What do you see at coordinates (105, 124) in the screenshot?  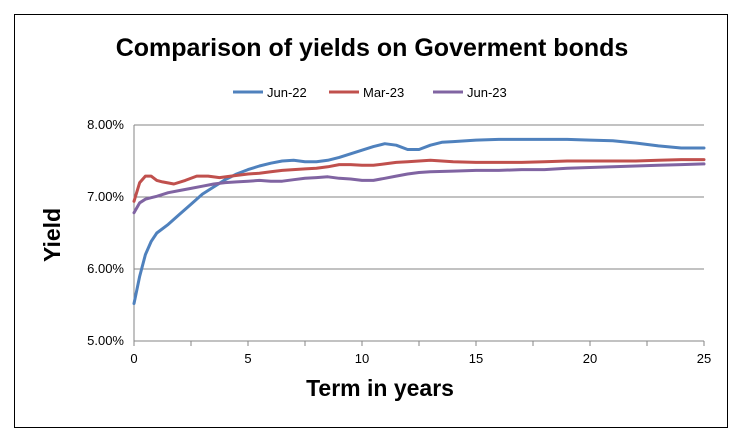 I see `y-tick-label: 8.00%` at bounding box center [105, 124].